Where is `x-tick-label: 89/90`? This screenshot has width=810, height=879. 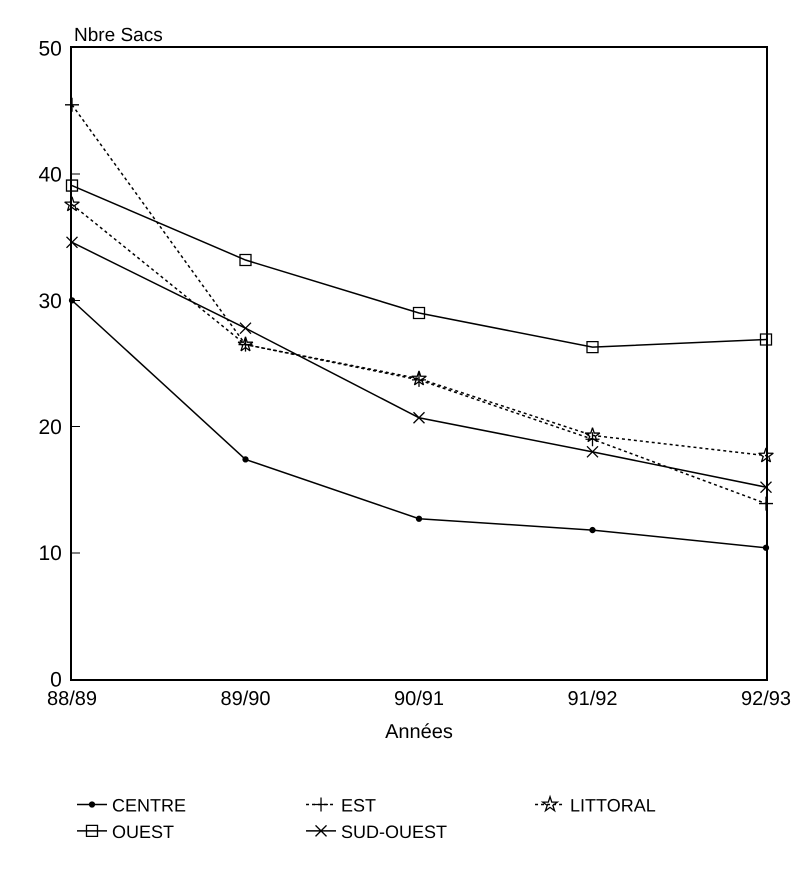
x-tick-label: 89/90 is located at coordinates (245, 699).